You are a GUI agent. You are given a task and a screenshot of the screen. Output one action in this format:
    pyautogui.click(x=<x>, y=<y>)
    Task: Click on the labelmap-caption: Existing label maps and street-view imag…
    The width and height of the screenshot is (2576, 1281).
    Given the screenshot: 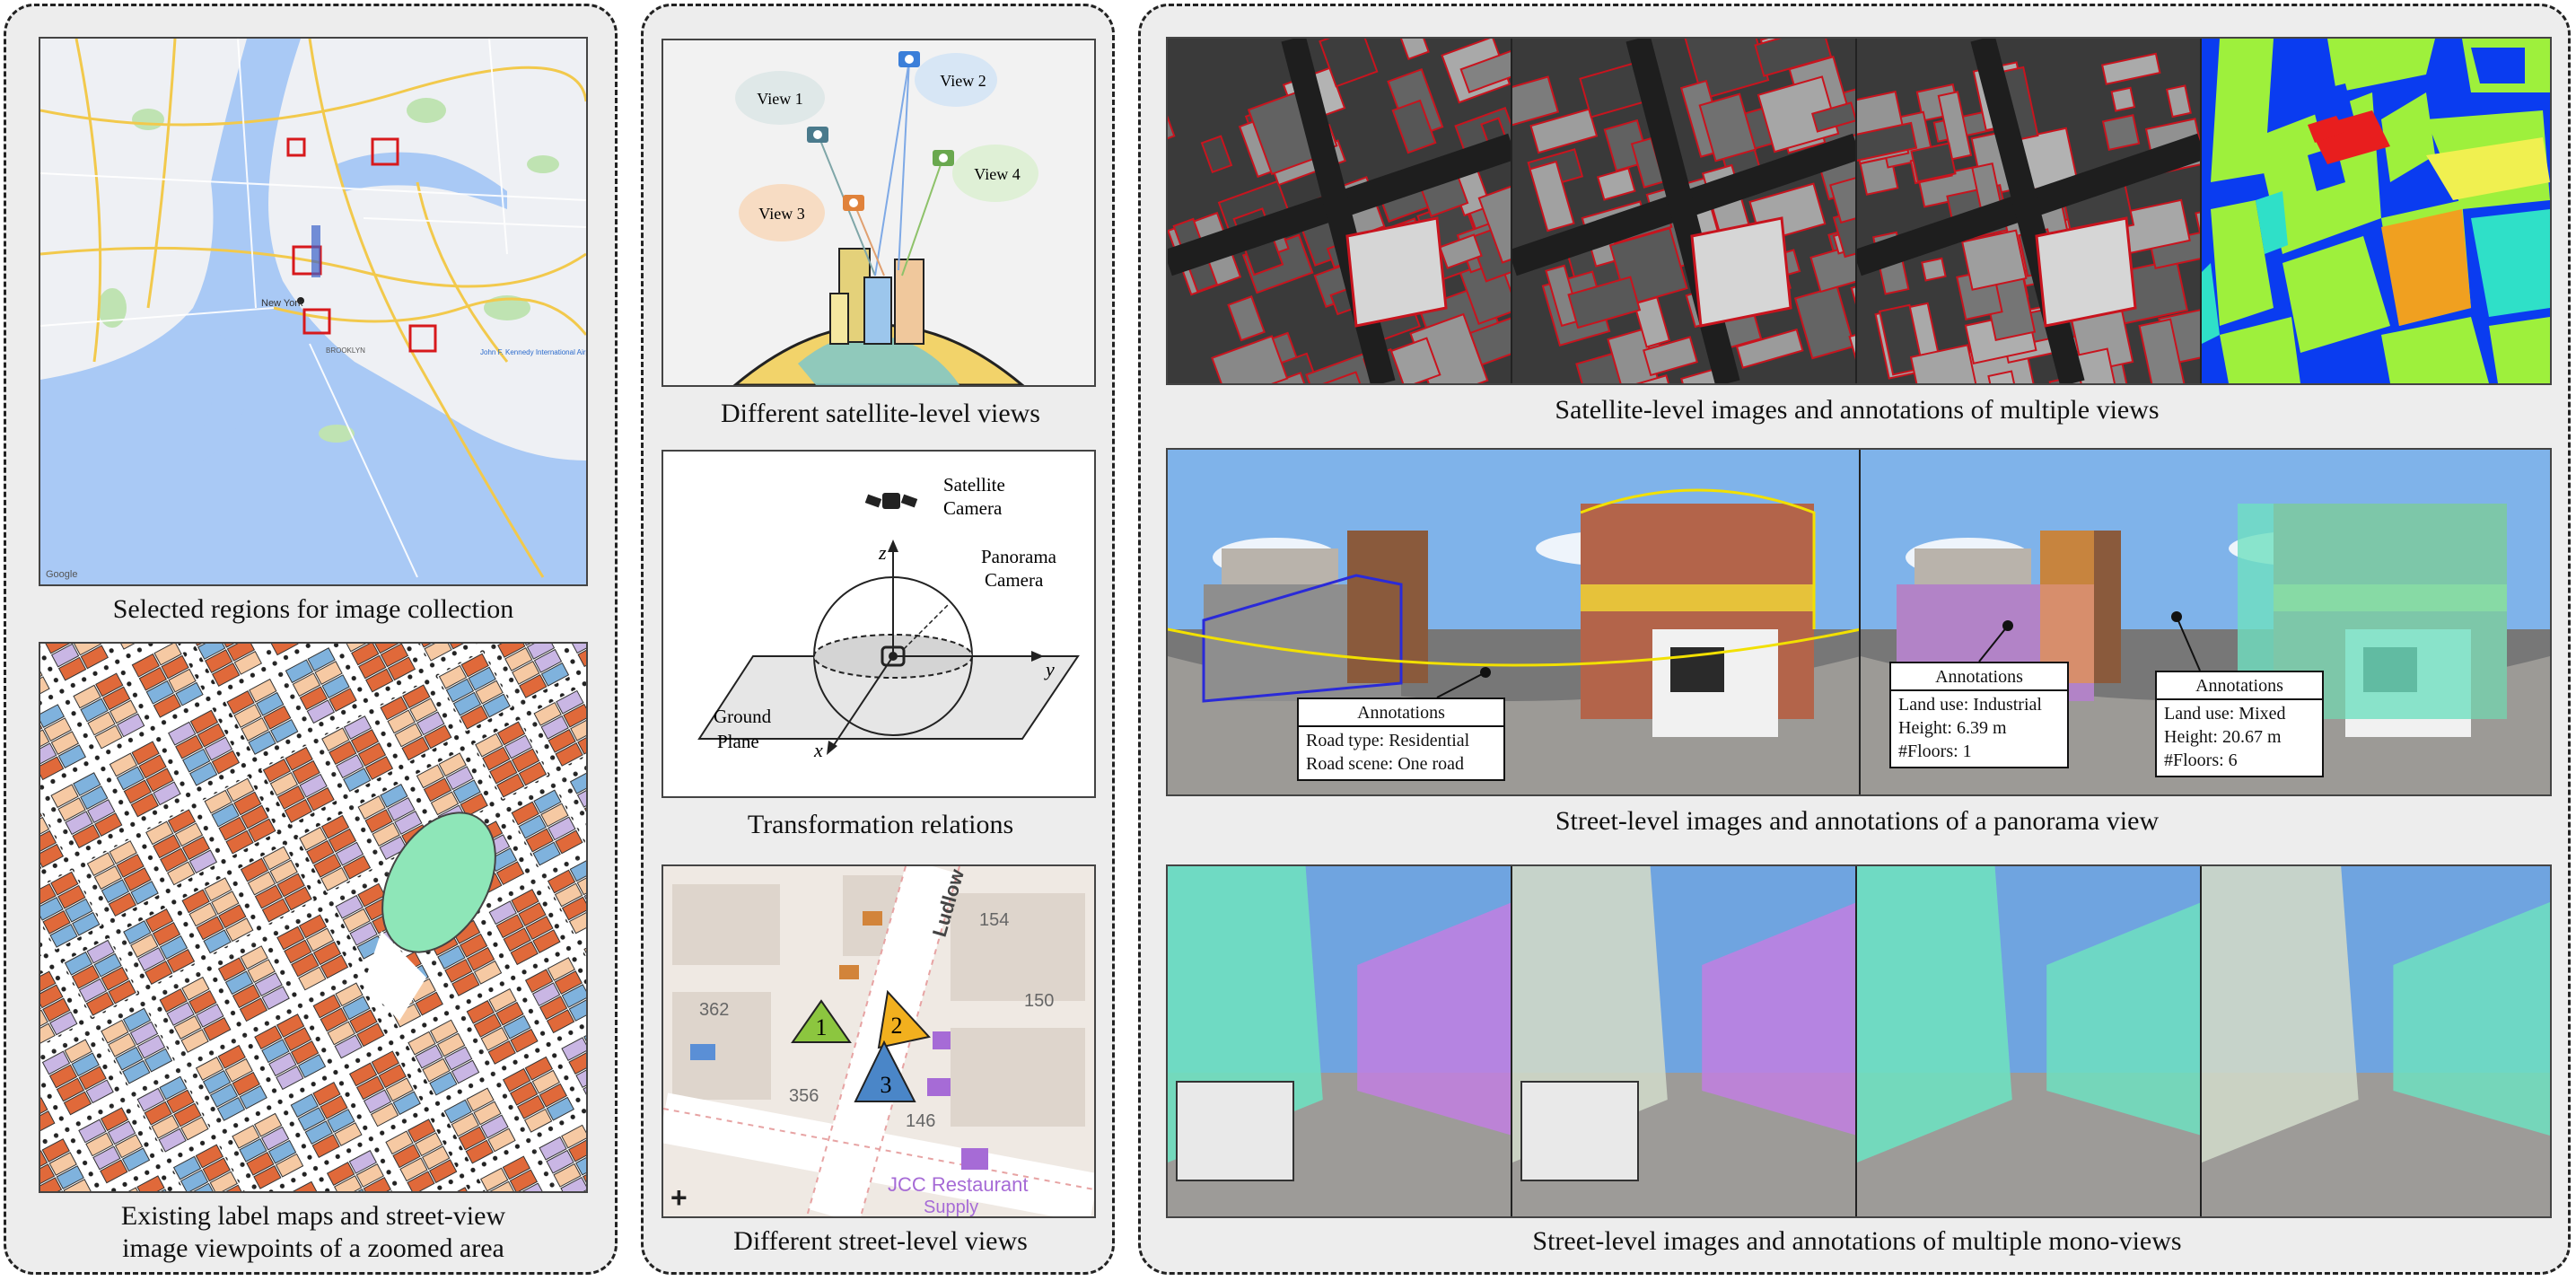 What is the action you would take?
    pyautogui.click(x=313, y=1232)
    